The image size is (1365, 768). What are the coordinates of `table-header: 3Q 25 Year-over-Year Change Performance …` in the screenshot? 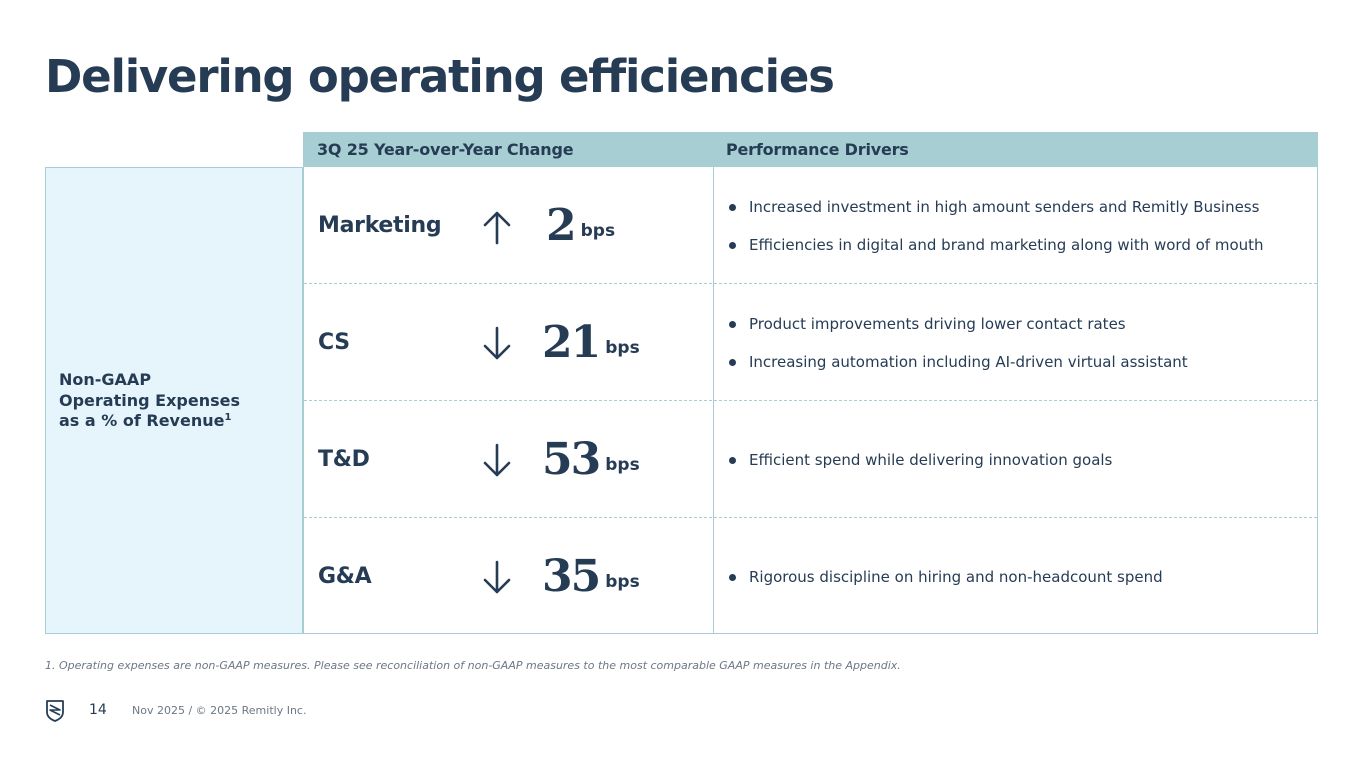 It's located at (810, 149).